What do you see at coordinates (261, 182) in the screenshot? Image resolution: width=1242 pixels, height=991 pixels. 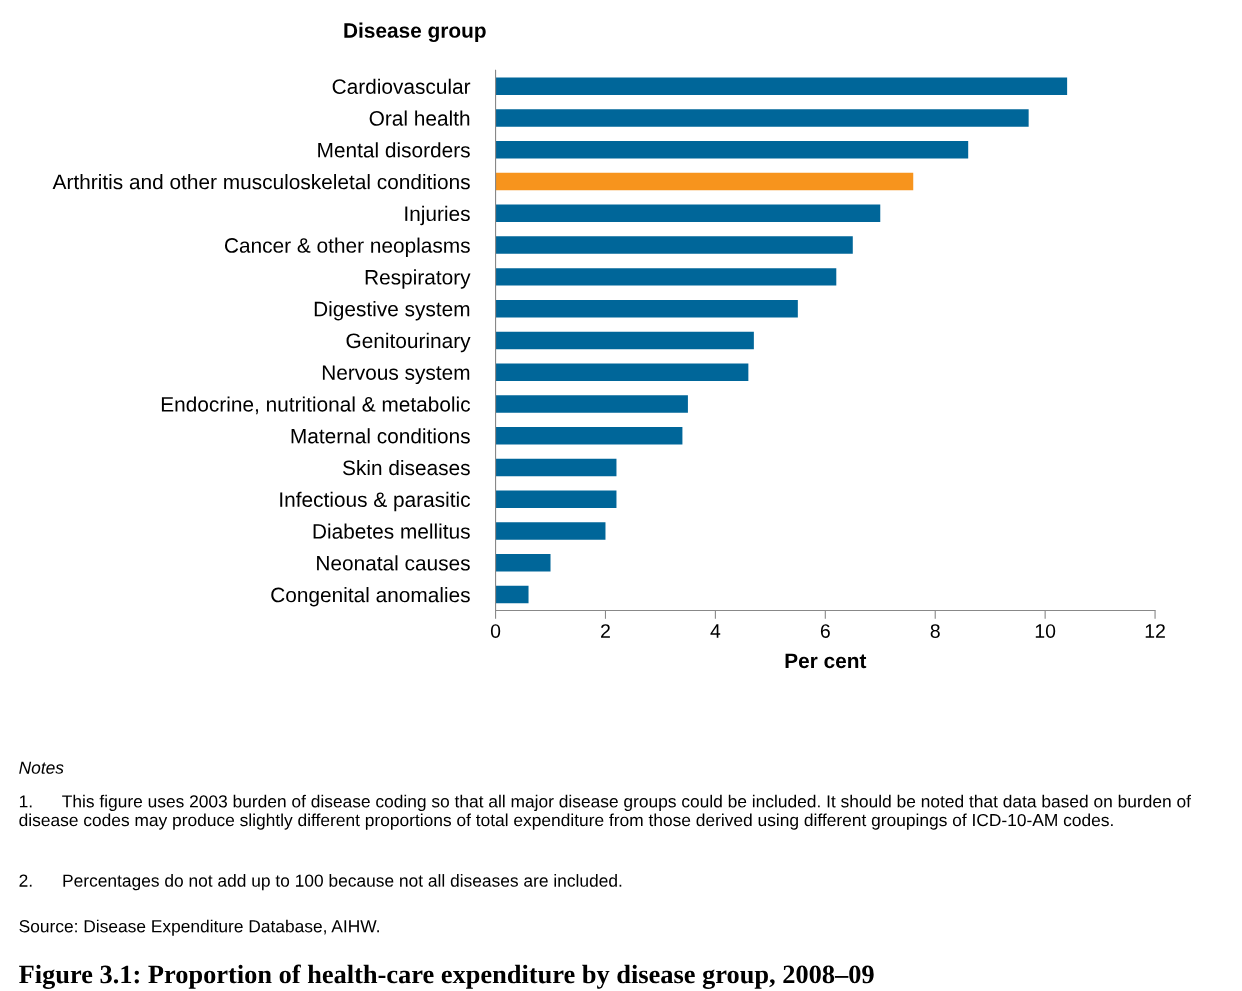 I see `y-tick-label: Arthritis and other musculoskeletal conditions` at bounding box center [261, 182].